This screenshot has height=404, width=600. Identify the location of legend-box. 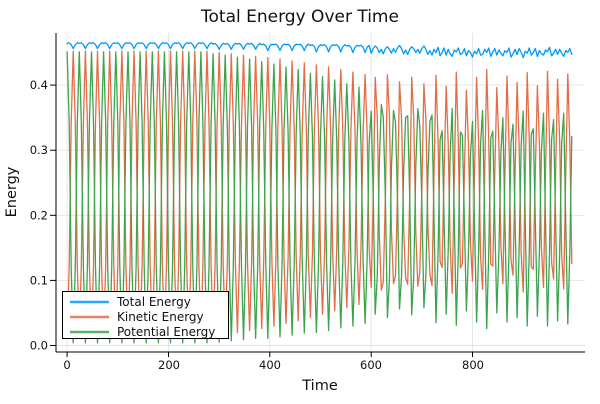
(145, 315).